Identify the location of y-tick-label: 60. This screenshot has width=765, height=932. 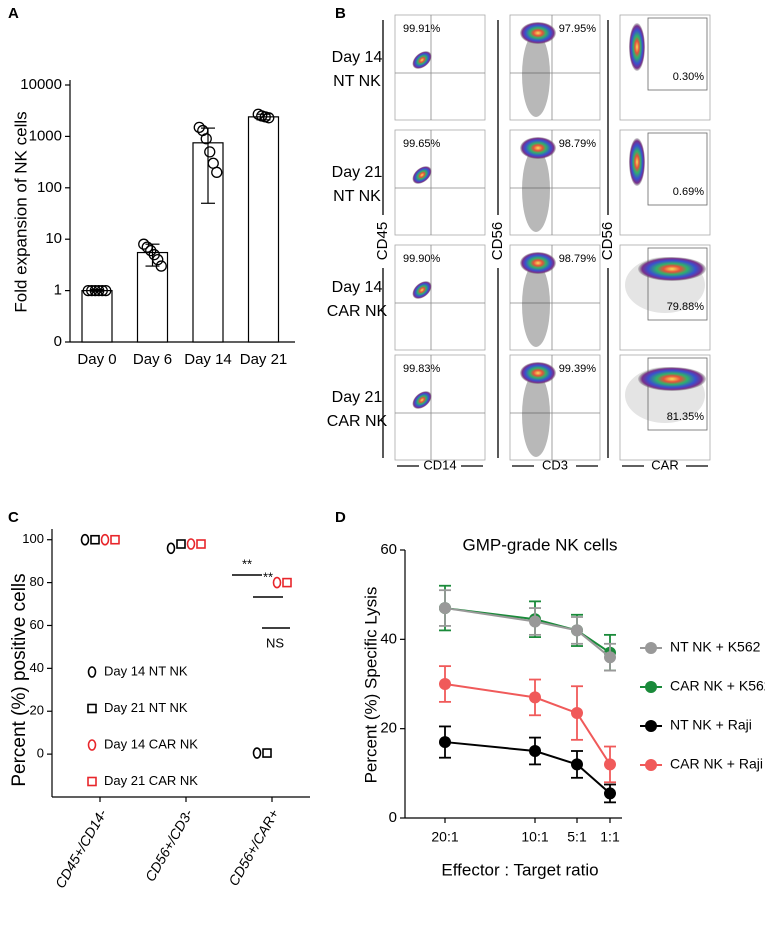
(37, 624).